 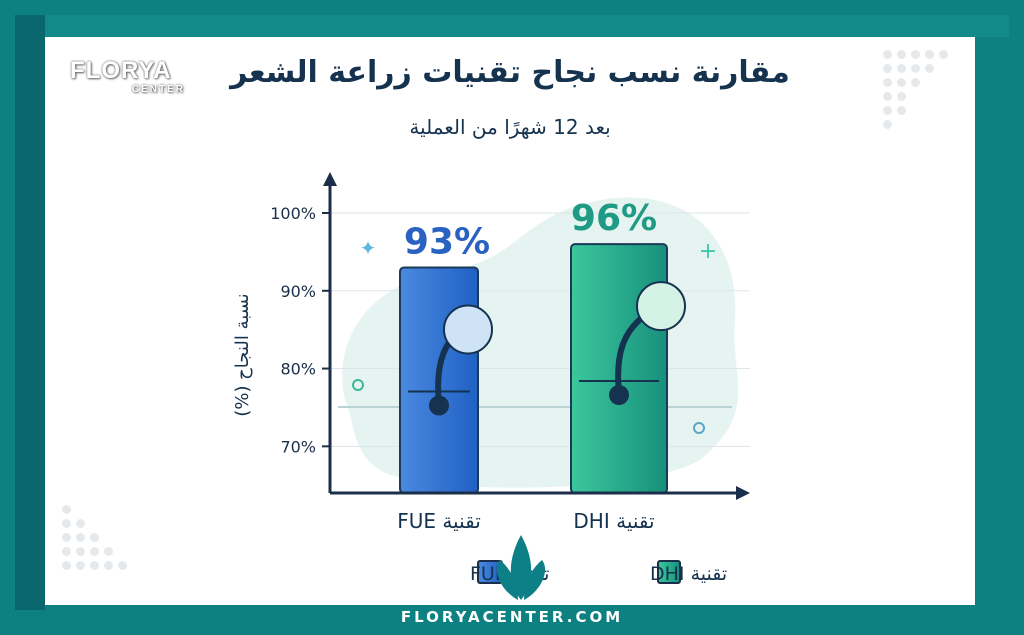 What do you see at coordinates (447, 241) in the screenshot?
I see `data-label: 93%` at bounding box center [447, 241].